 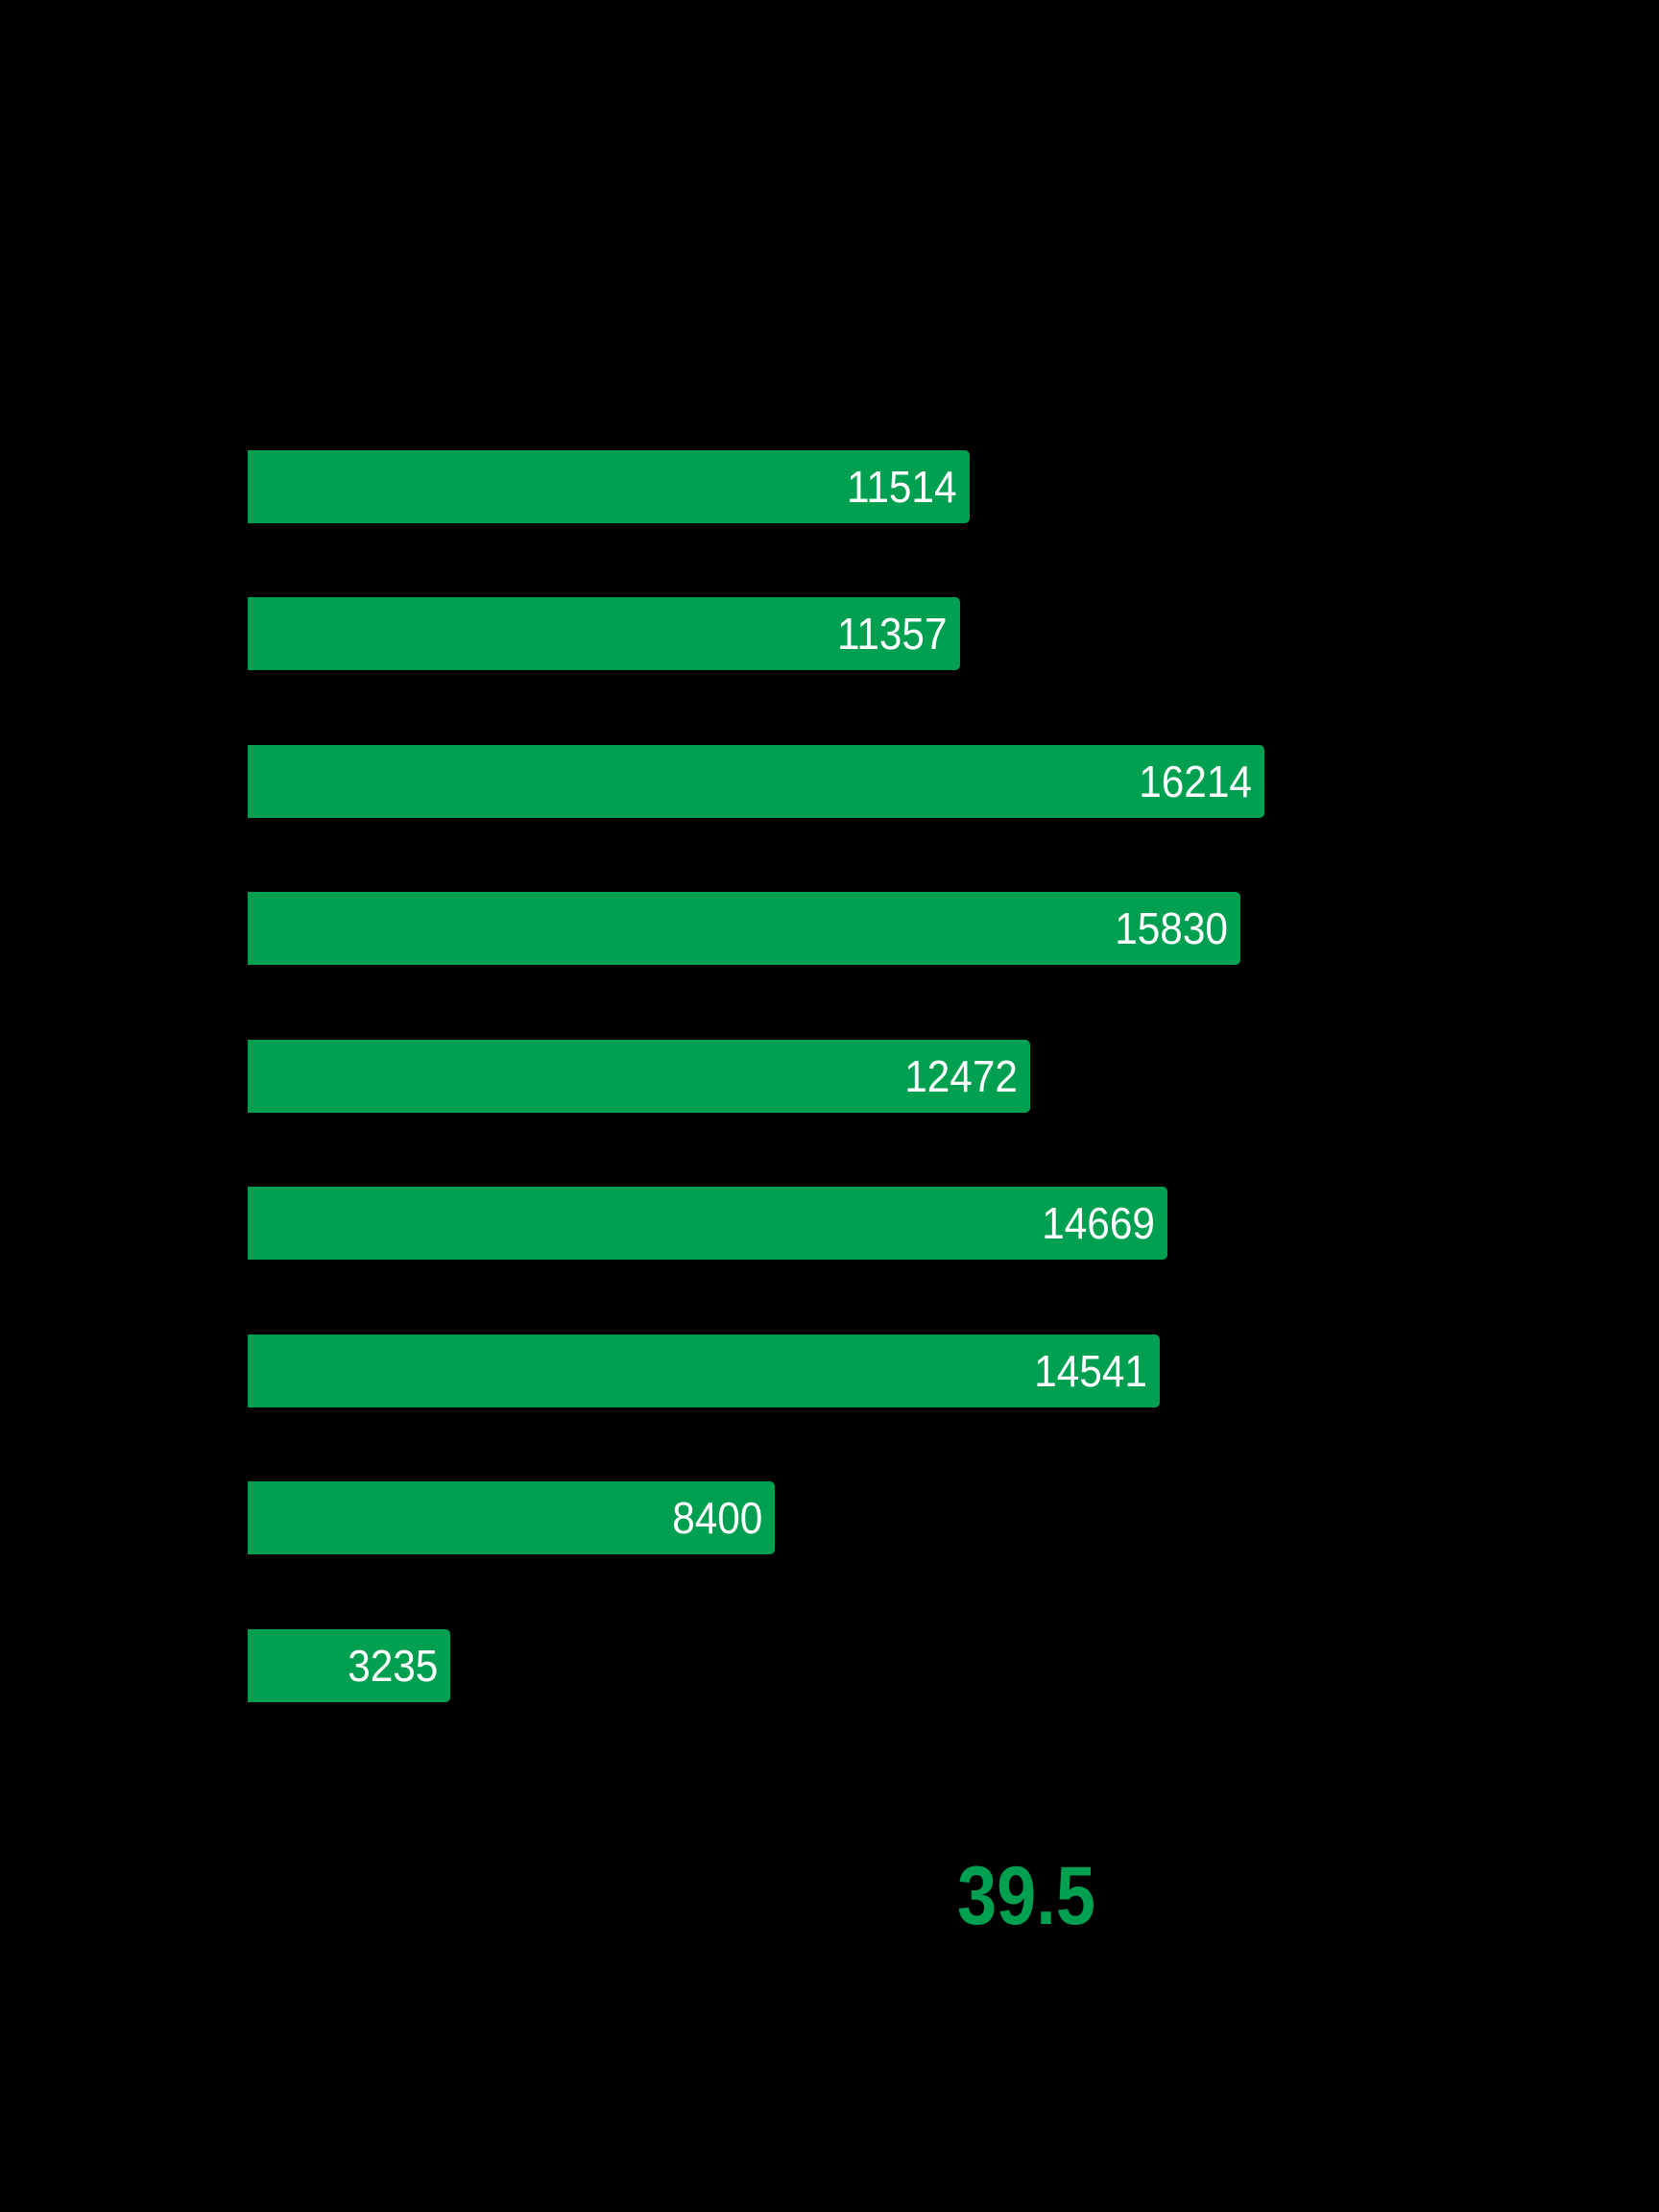 I want to click on bar-2: 16214, so click(x=756, y=781).